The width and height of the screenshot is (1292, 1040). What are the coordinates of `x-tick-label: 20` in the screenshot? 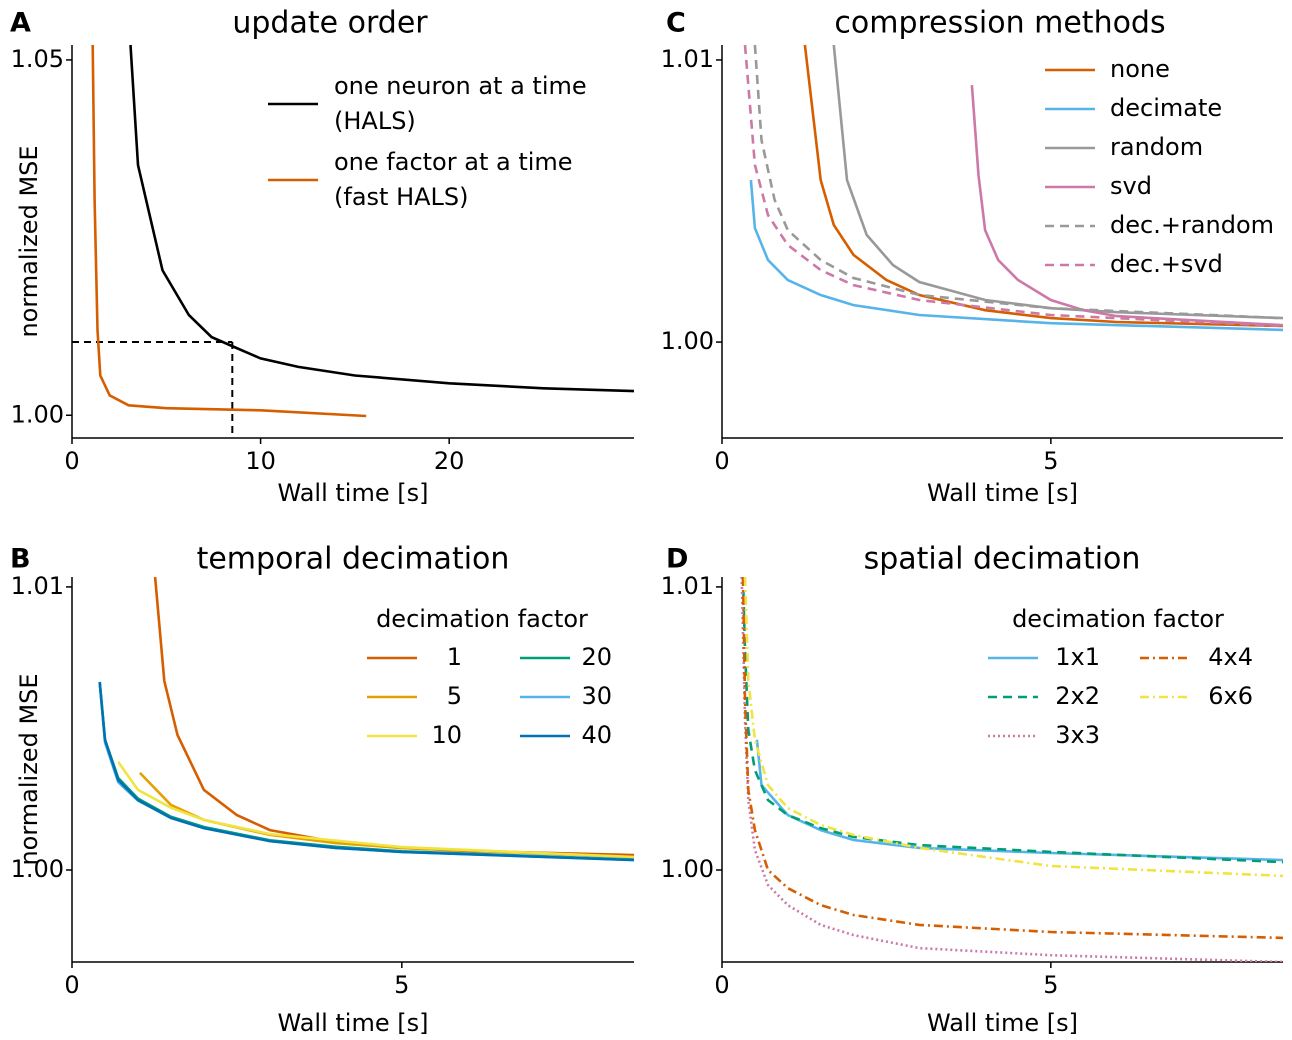 It's located at (449, 461).